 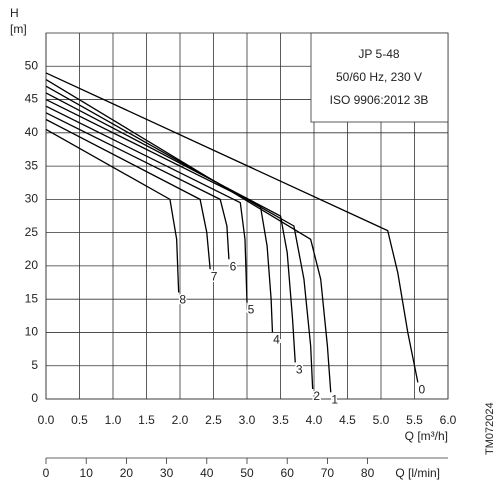 What do you see at coordinates (32, 199) in the screenshot?
I see `y-tick-label: 30` at bounding box center [32, 199].